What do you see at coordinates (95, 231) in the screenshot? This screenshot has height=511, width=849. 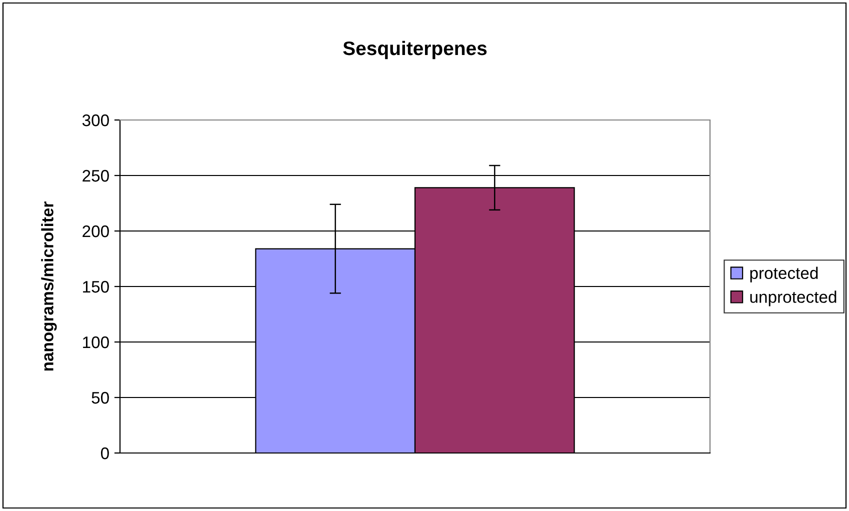 I see `y-tick-label: 200` at bounding box center [95, 231].